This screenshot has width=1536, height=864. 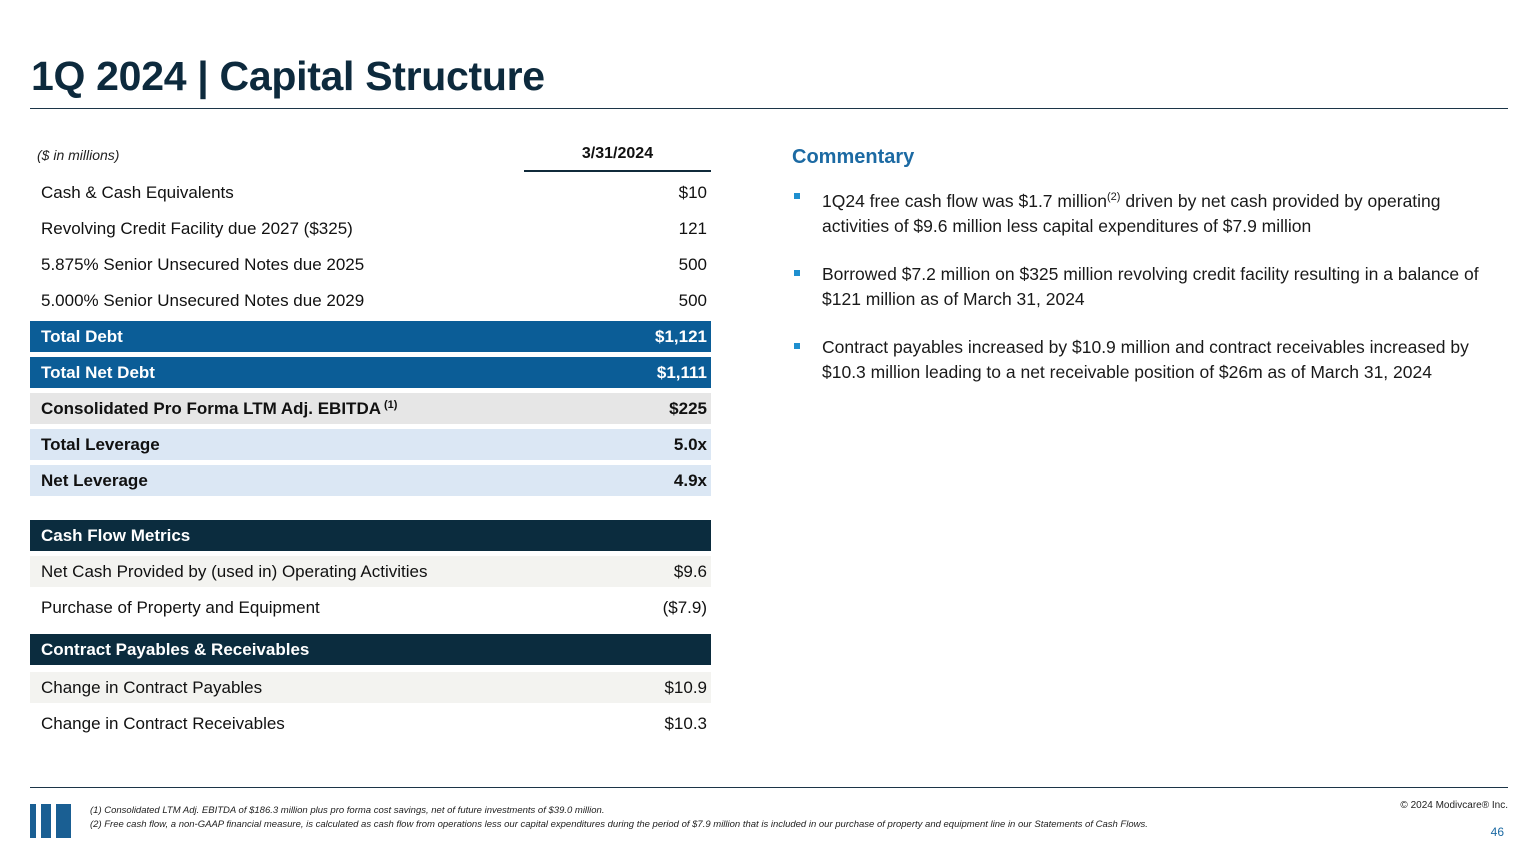 I want to click on company-logo-icon, so click(x=50, y=821).